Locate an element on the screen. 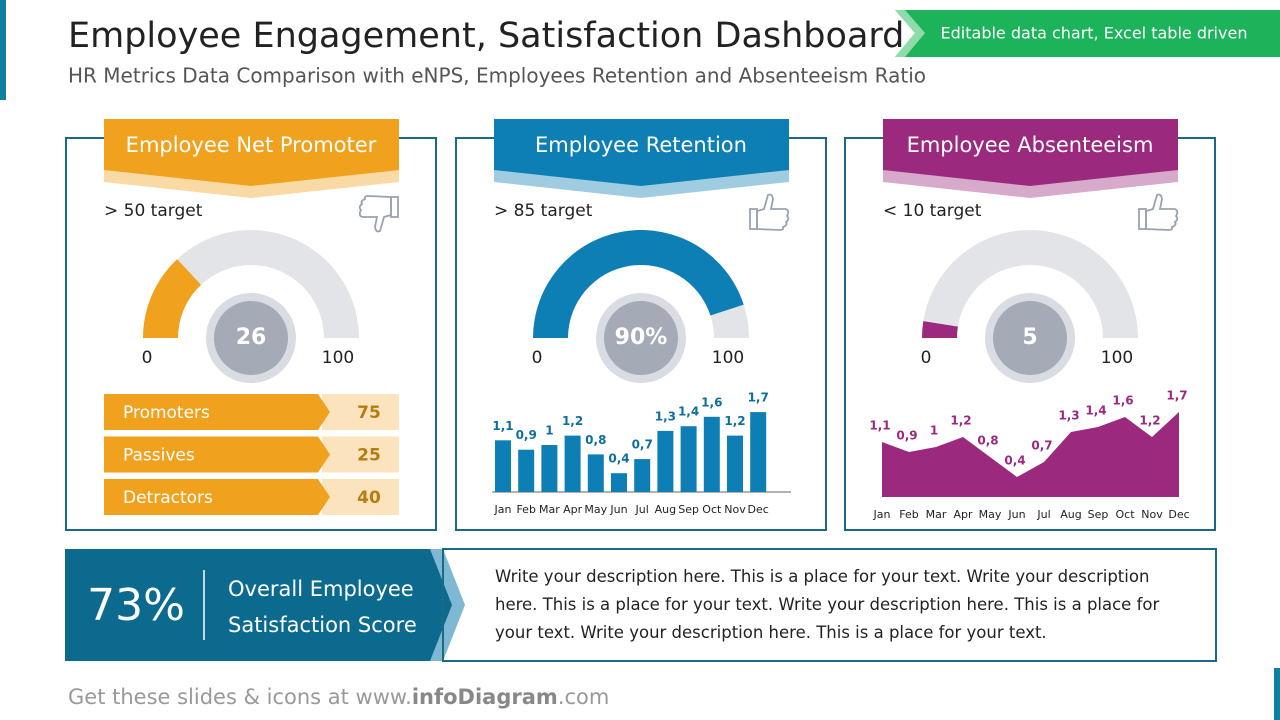 The width and height of the screenshot is (1280, 720). thumb-up-icon is located at coordinates (1158, 212).